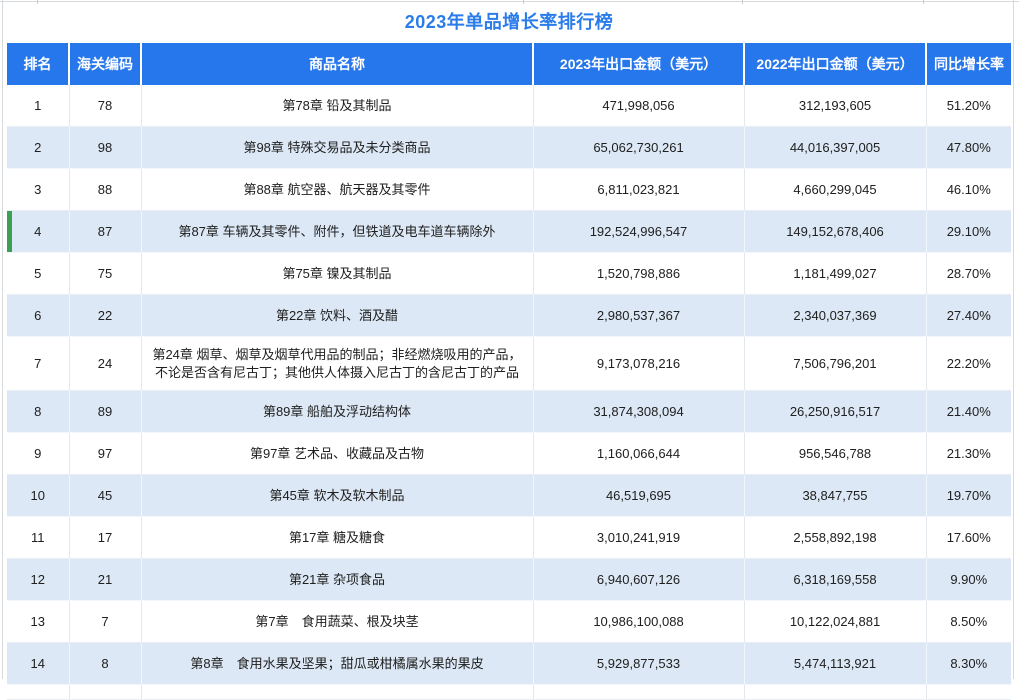 Image resolution: width=1019 pixels, height=700 pixels. What do you see at coordinates (105, 231) in the screenshot?
I see `cell-hs-code: 87` at bounding box center [105, 231].